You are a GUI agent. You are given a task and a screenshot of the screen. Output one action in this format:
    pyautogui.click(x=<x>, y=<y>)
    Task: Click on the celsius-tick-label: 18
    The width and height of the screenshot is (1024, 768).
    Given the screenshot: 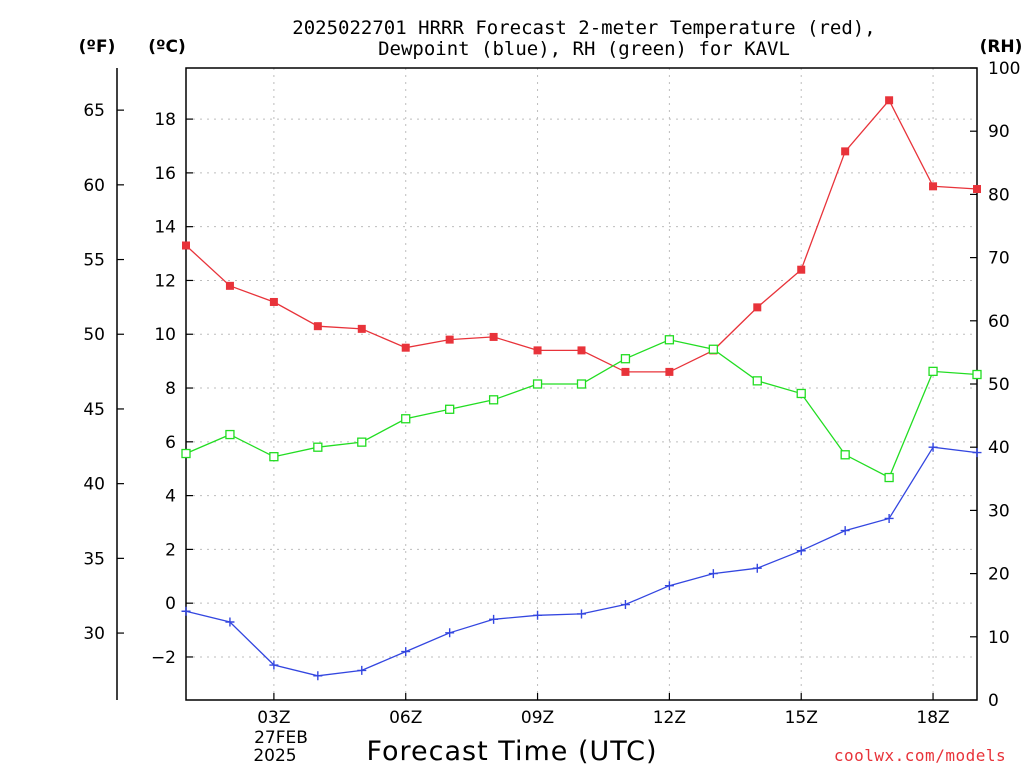 What is the action you would take?
    pyautogui.click(x=165, y=120)
    